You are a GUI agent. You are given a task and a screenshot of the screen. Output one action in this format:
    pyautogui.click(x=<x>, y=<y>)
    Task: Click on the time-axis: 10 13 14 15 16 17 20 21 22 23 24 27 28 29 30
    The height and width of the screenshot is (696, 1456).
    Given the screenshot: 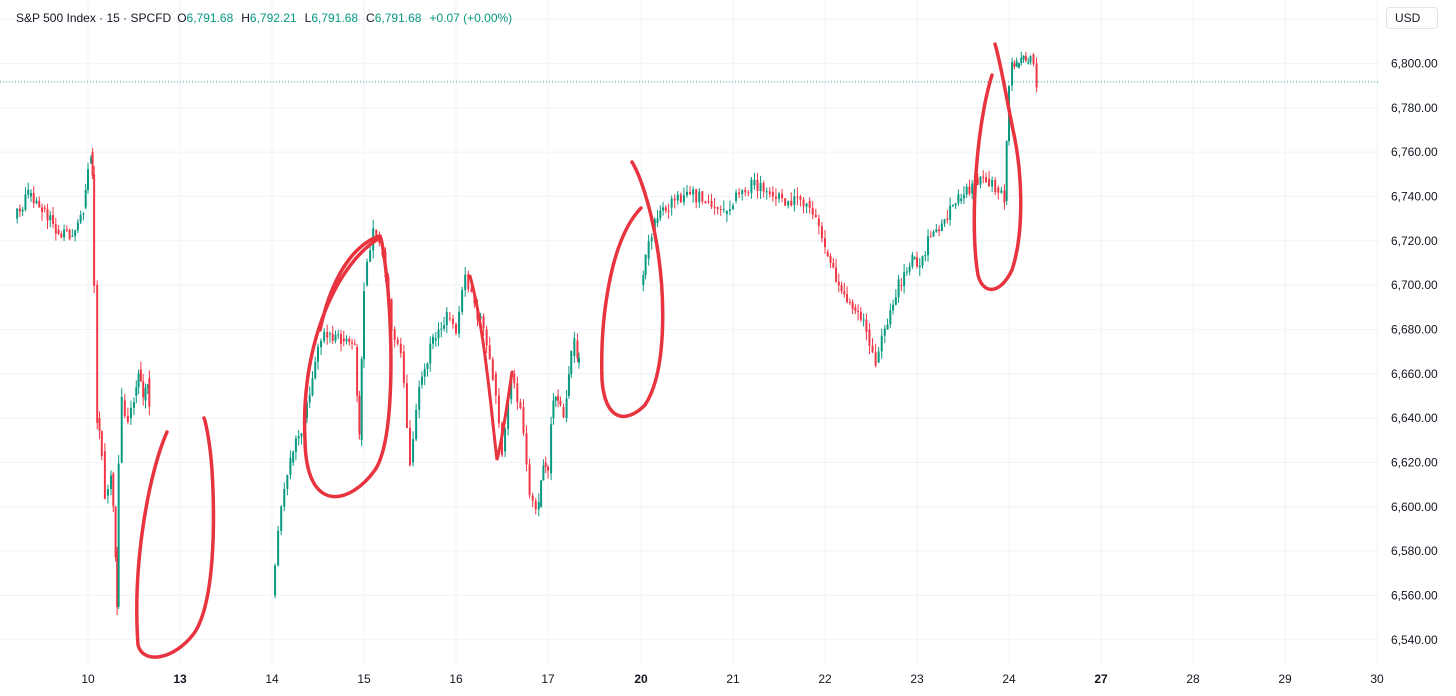 What is the action you would take?
    pyautogui.click(x=732, y=679)
    